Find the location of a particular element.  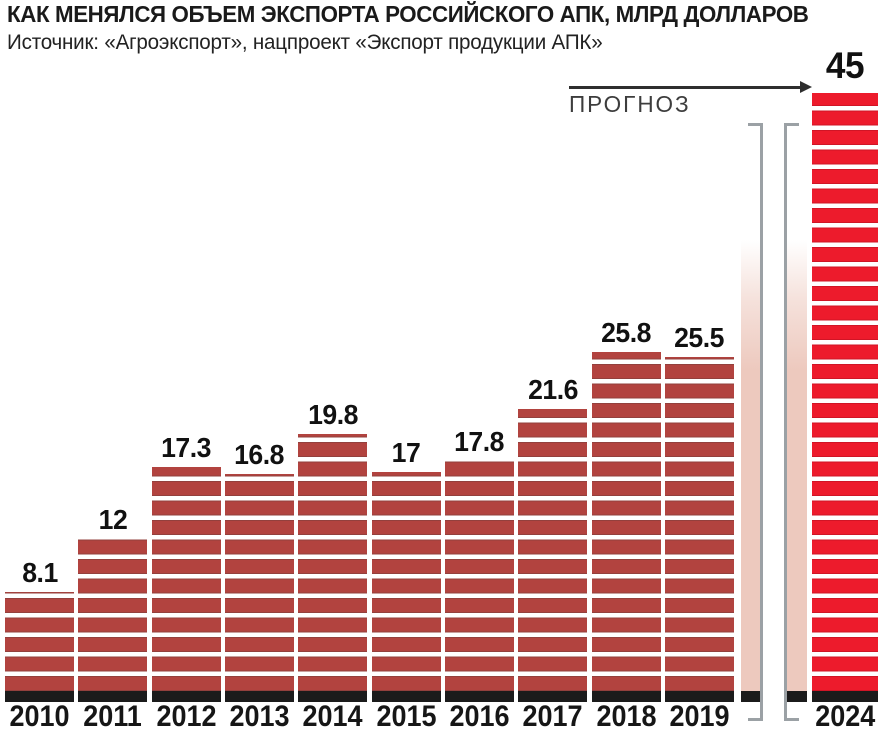

bar-2017: 21.6 is located at coordinates (553, 538).